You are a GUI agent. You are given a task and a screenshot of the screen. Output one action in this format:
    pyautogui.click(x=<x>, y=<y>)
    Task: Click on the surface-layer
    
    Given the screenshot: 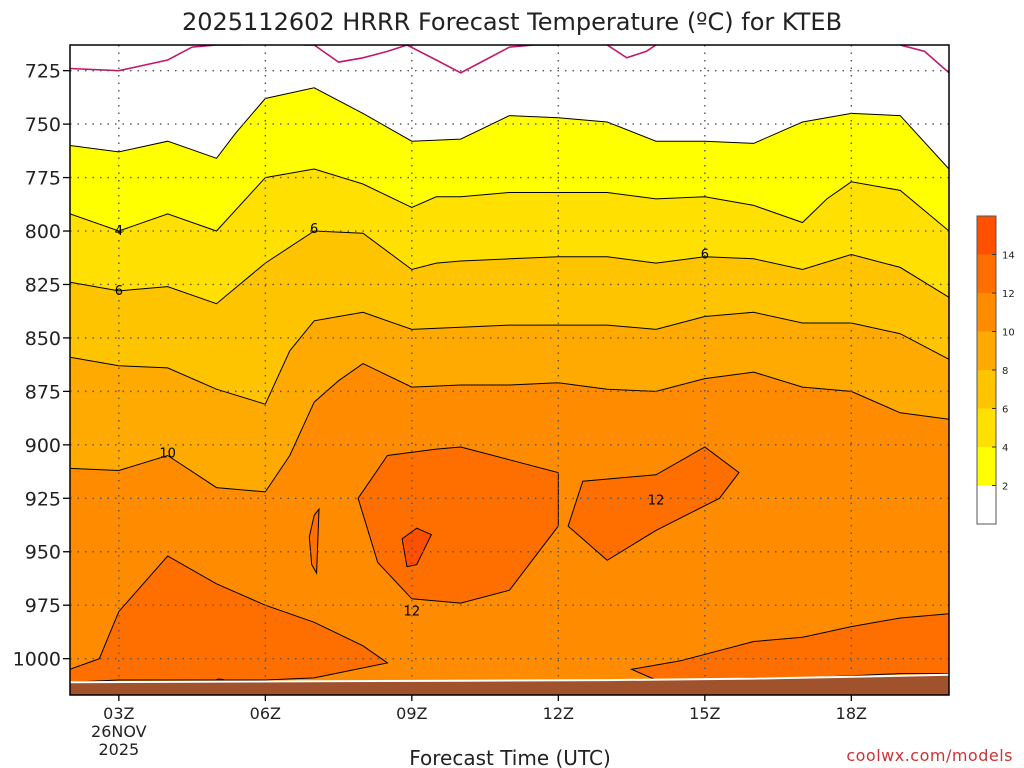 What is the action you would take?
    pyautogui.click(x=509, y=684)
    